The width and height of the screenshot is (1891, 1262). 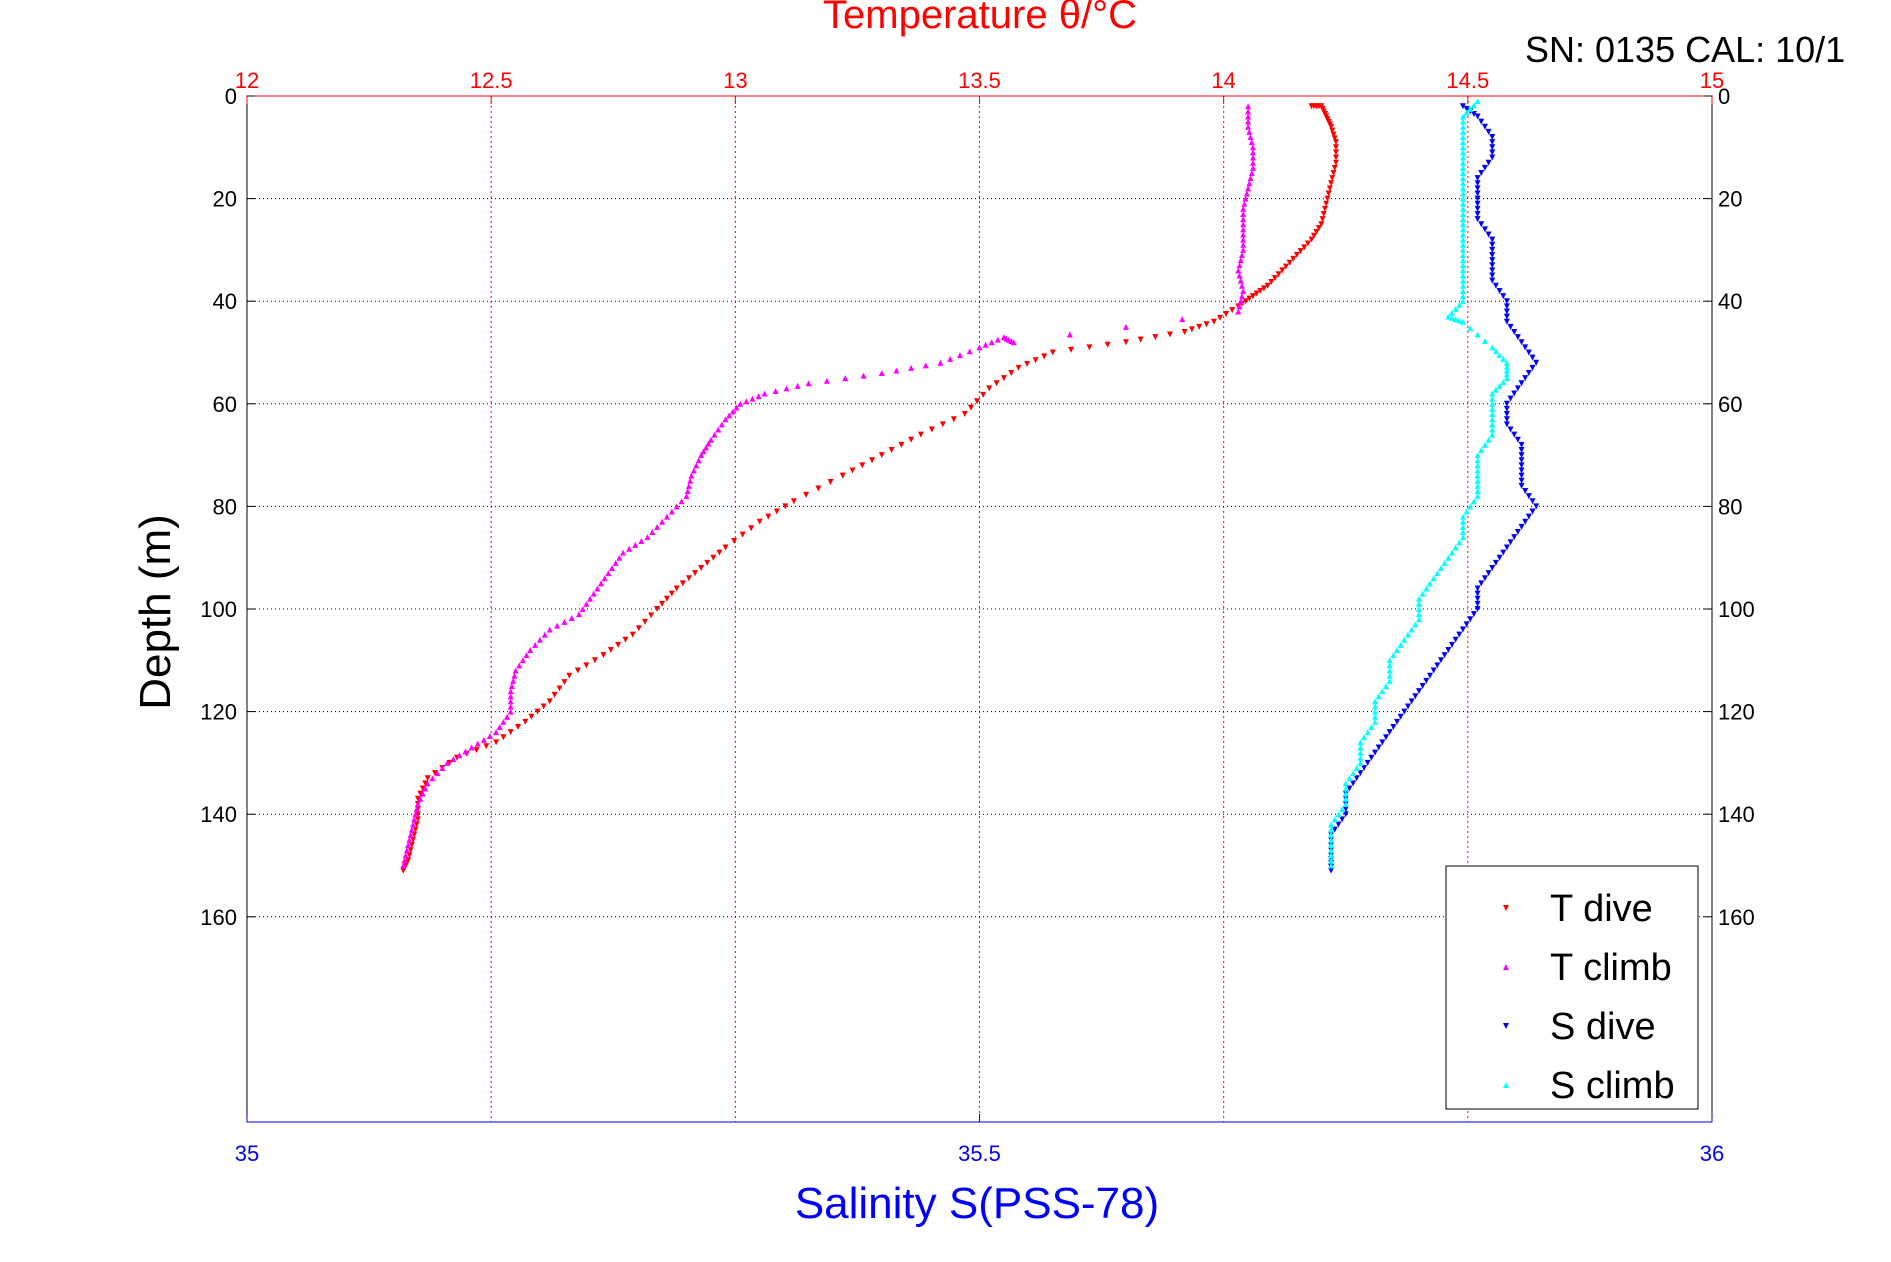 I want to click on top-axis-tick-label: 13.5, so click(x=979, y=80).